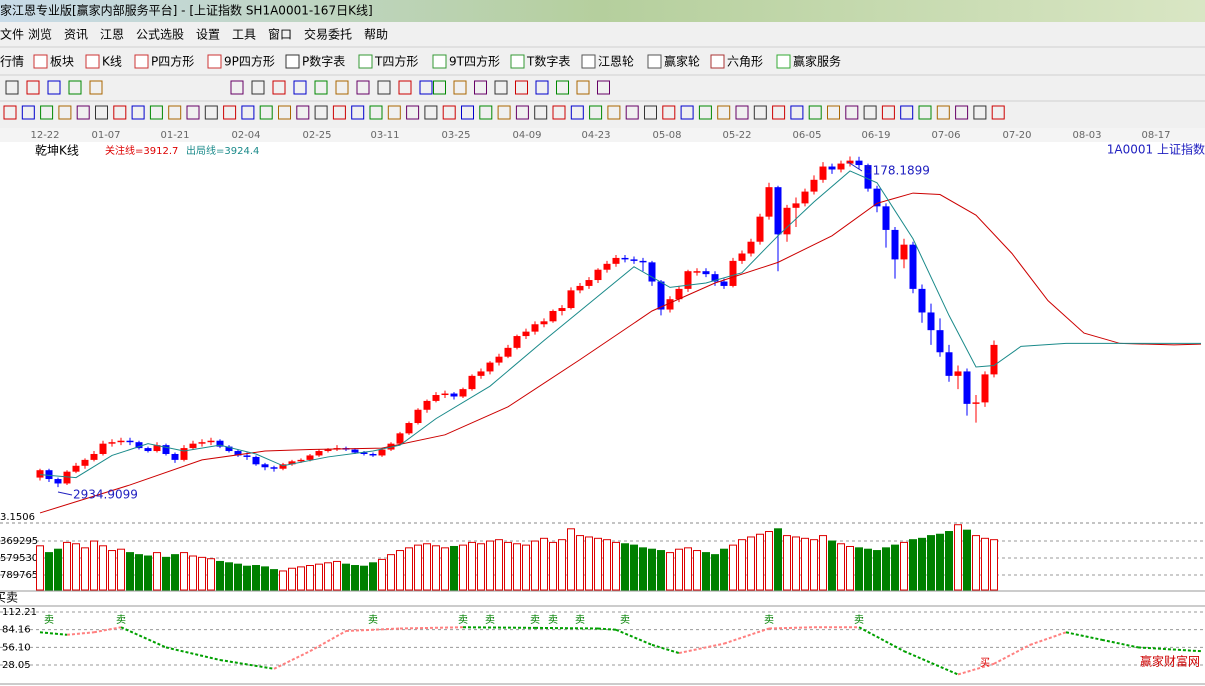 Image resolution: width=1205 pixels, height=686 pixels. Describe the element at coordinates (249, 61) in the screenshot. I see `toolbar-button: 9P四方形` at that location.